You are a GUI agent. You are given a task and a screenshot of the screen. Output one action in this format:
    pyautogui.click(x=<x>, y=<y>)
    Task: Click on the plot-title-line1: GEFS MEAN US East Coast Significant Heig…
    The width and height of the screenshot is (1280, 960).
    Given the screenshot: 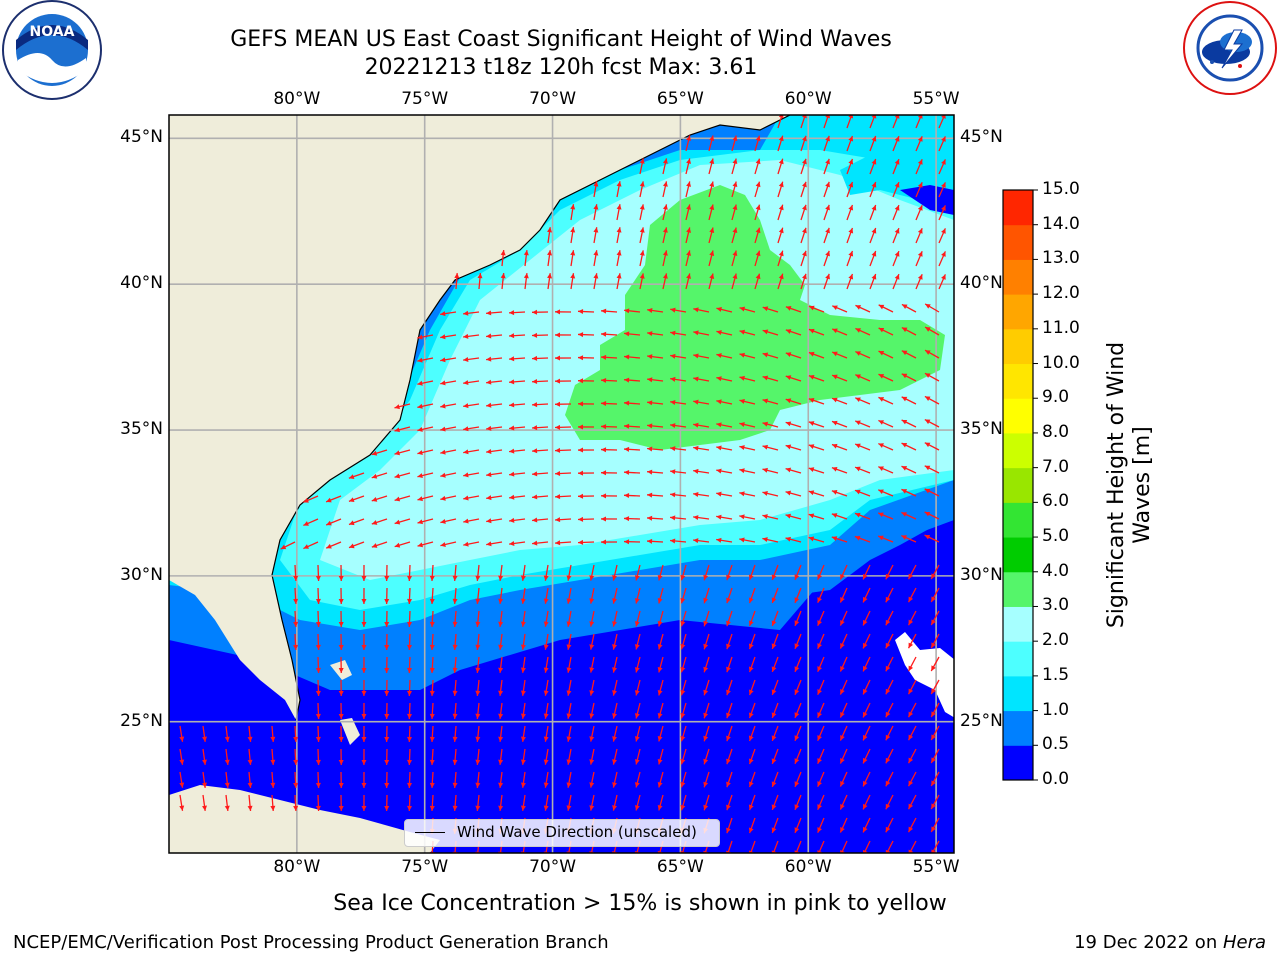 What is the action you would take?
    pyautogui.click(x=561, y=39)
    